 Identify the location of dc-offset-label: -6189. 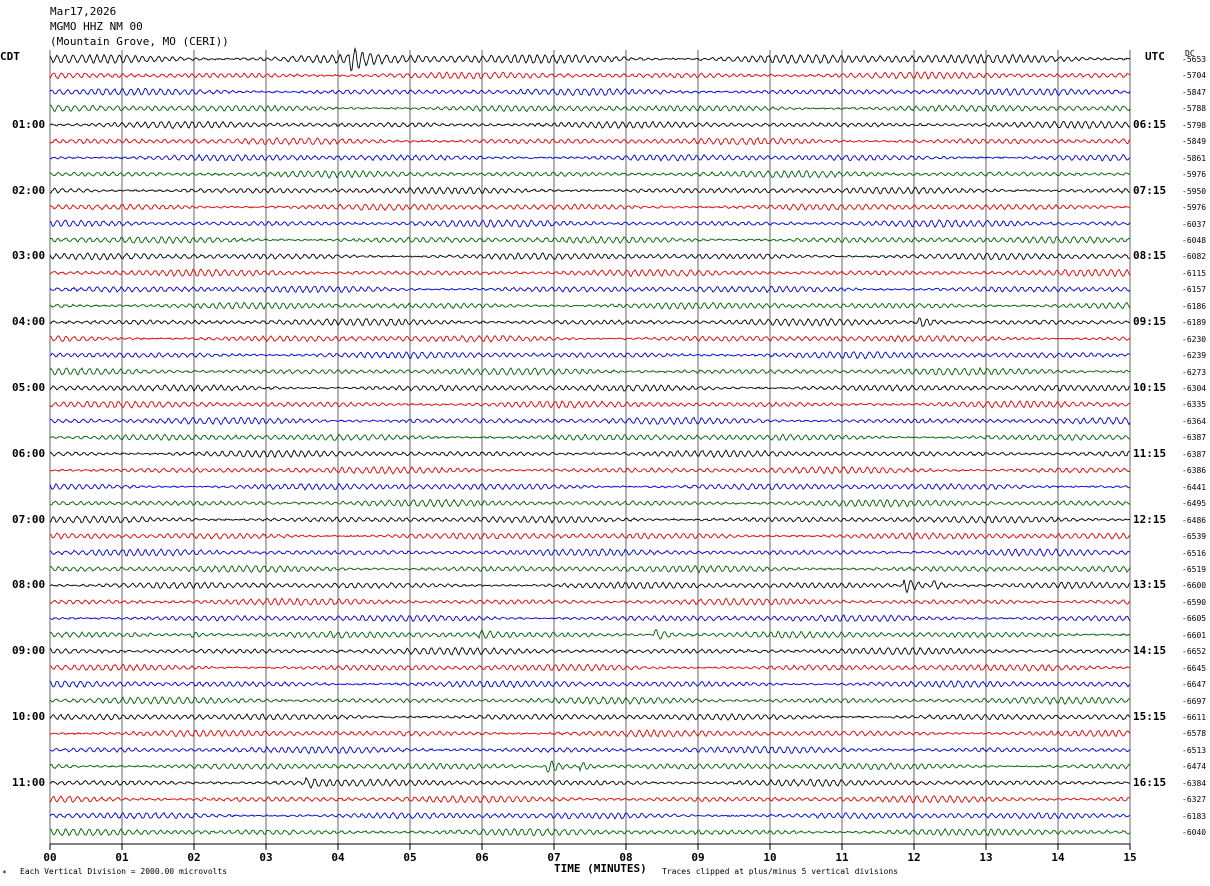
(1194, 323).